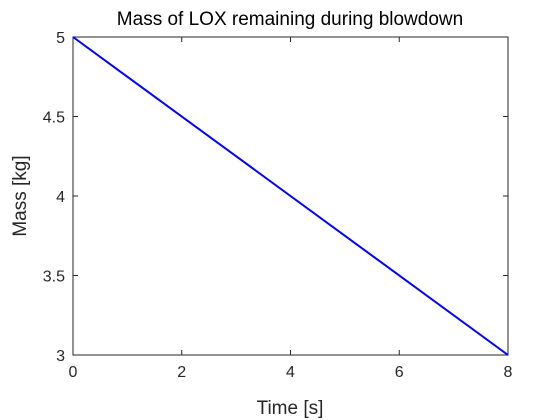  Describe the element at coordinates (73, 372) in the screenshot. I see `x-tick-label: 0` at that location.